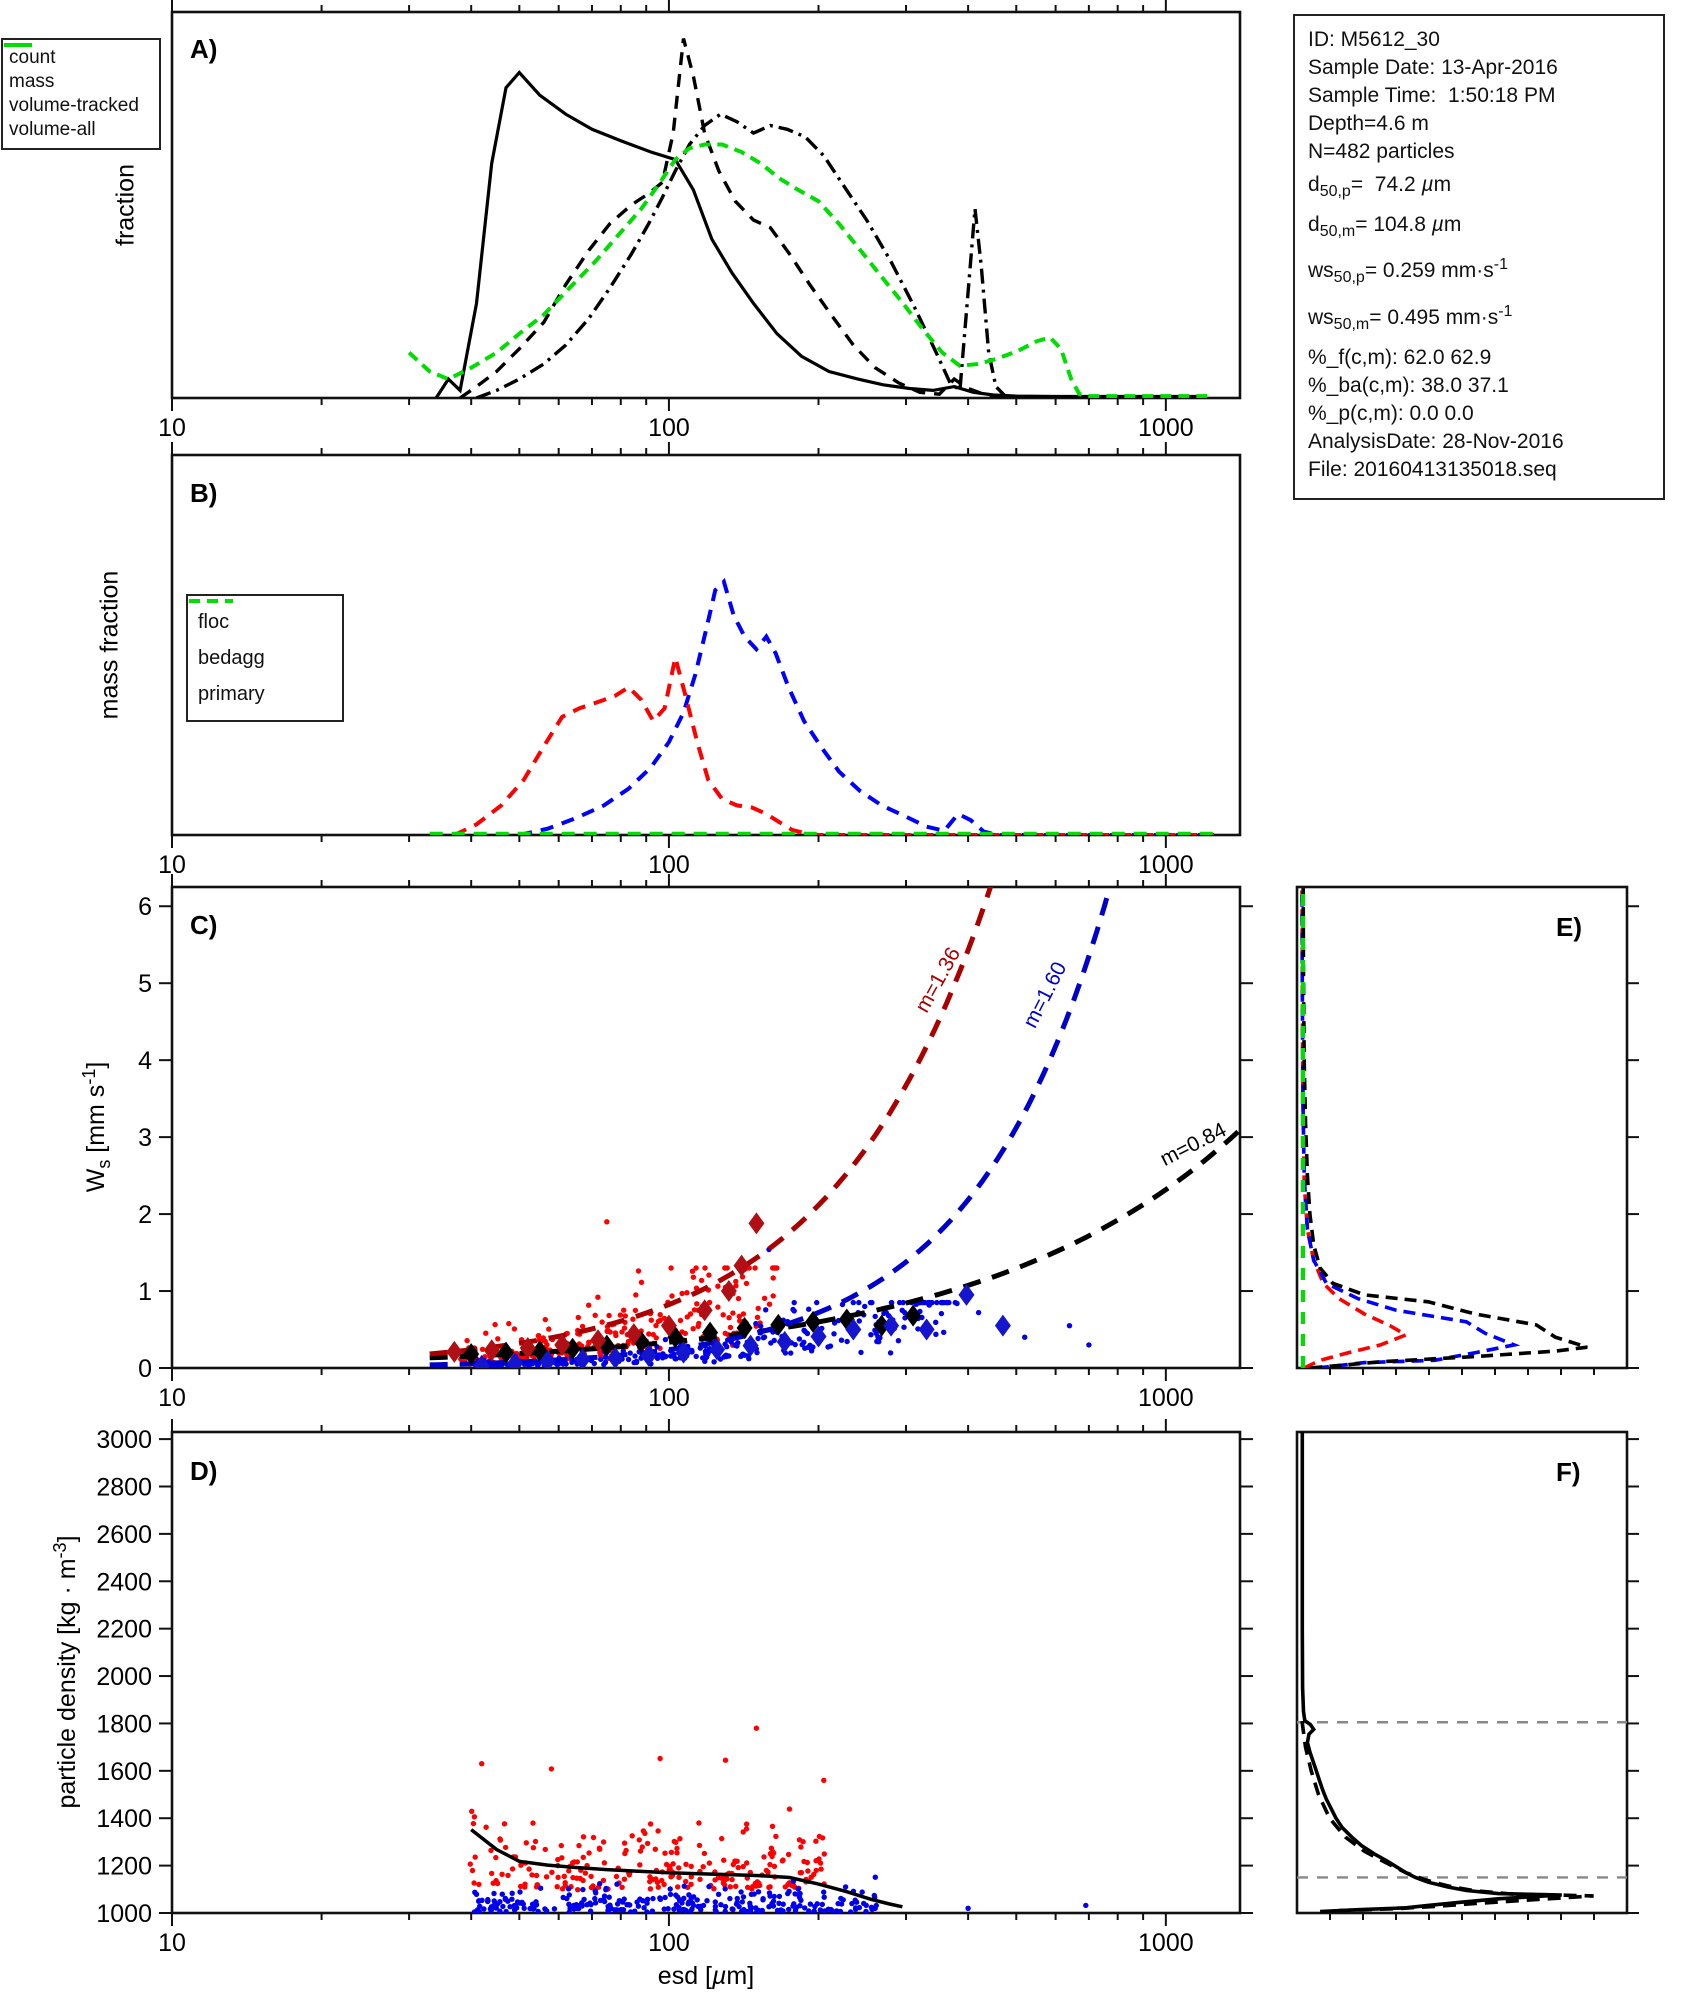 This screenshot has height=2015, width=1694. Describe the element at coordinates (81, 68) in the screenshot. I see `legend-a-item-mass: mass` at that location.